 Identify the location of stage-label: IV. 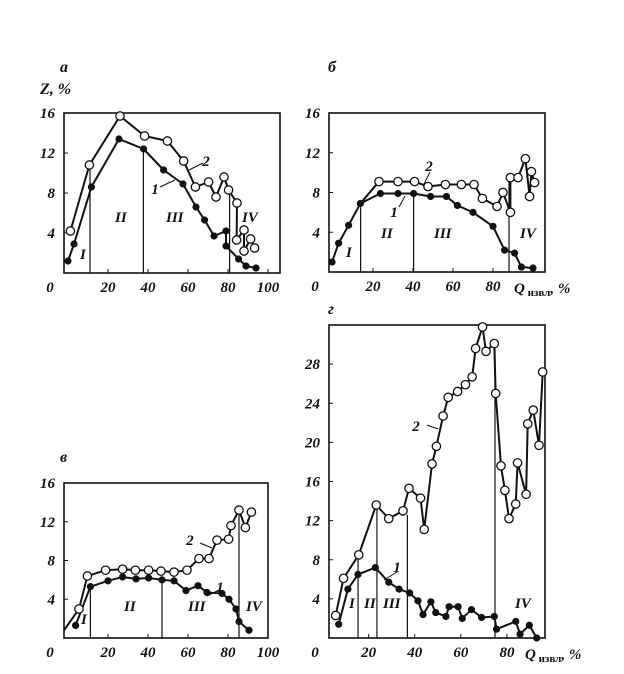
(254, 607).